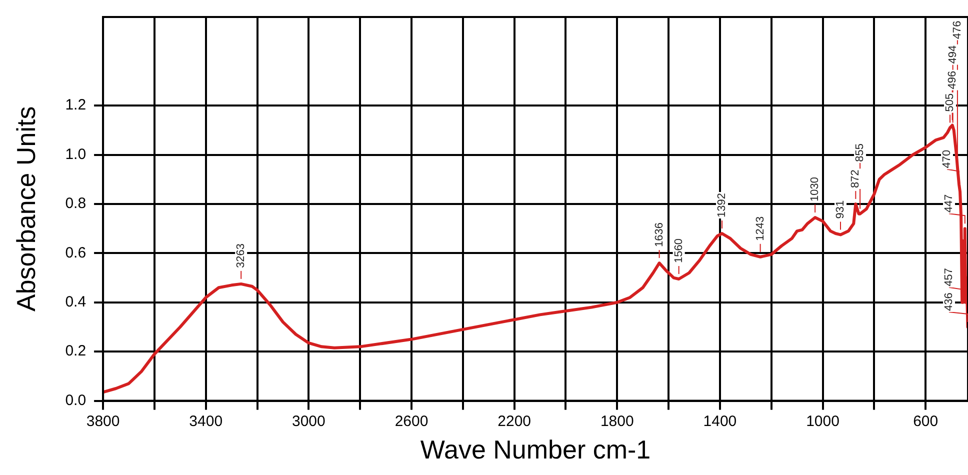  Describe the element at coordinates (103, 421) in the screenshot. I see `x-tick-label: 3800` at that location.